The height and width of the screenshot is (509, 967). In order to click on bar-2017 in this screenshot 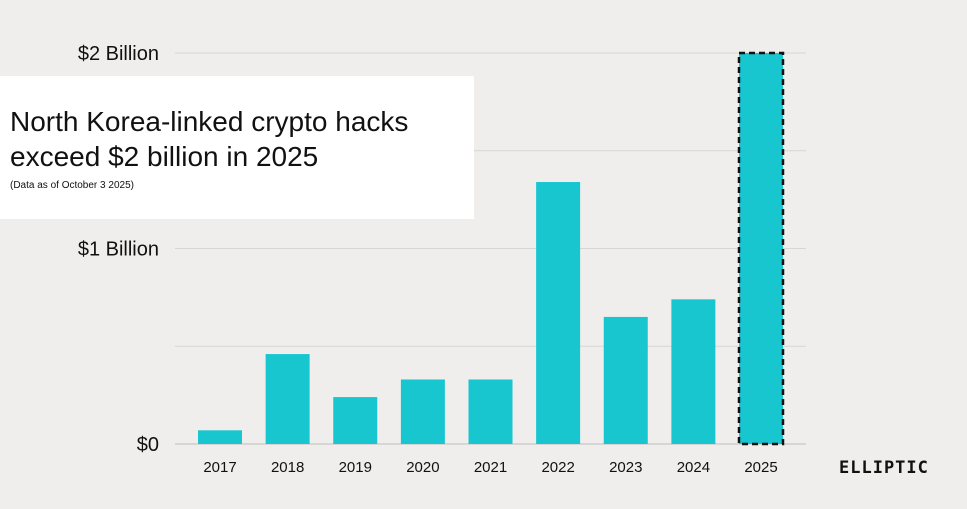, I will do `click(220, 437)`.